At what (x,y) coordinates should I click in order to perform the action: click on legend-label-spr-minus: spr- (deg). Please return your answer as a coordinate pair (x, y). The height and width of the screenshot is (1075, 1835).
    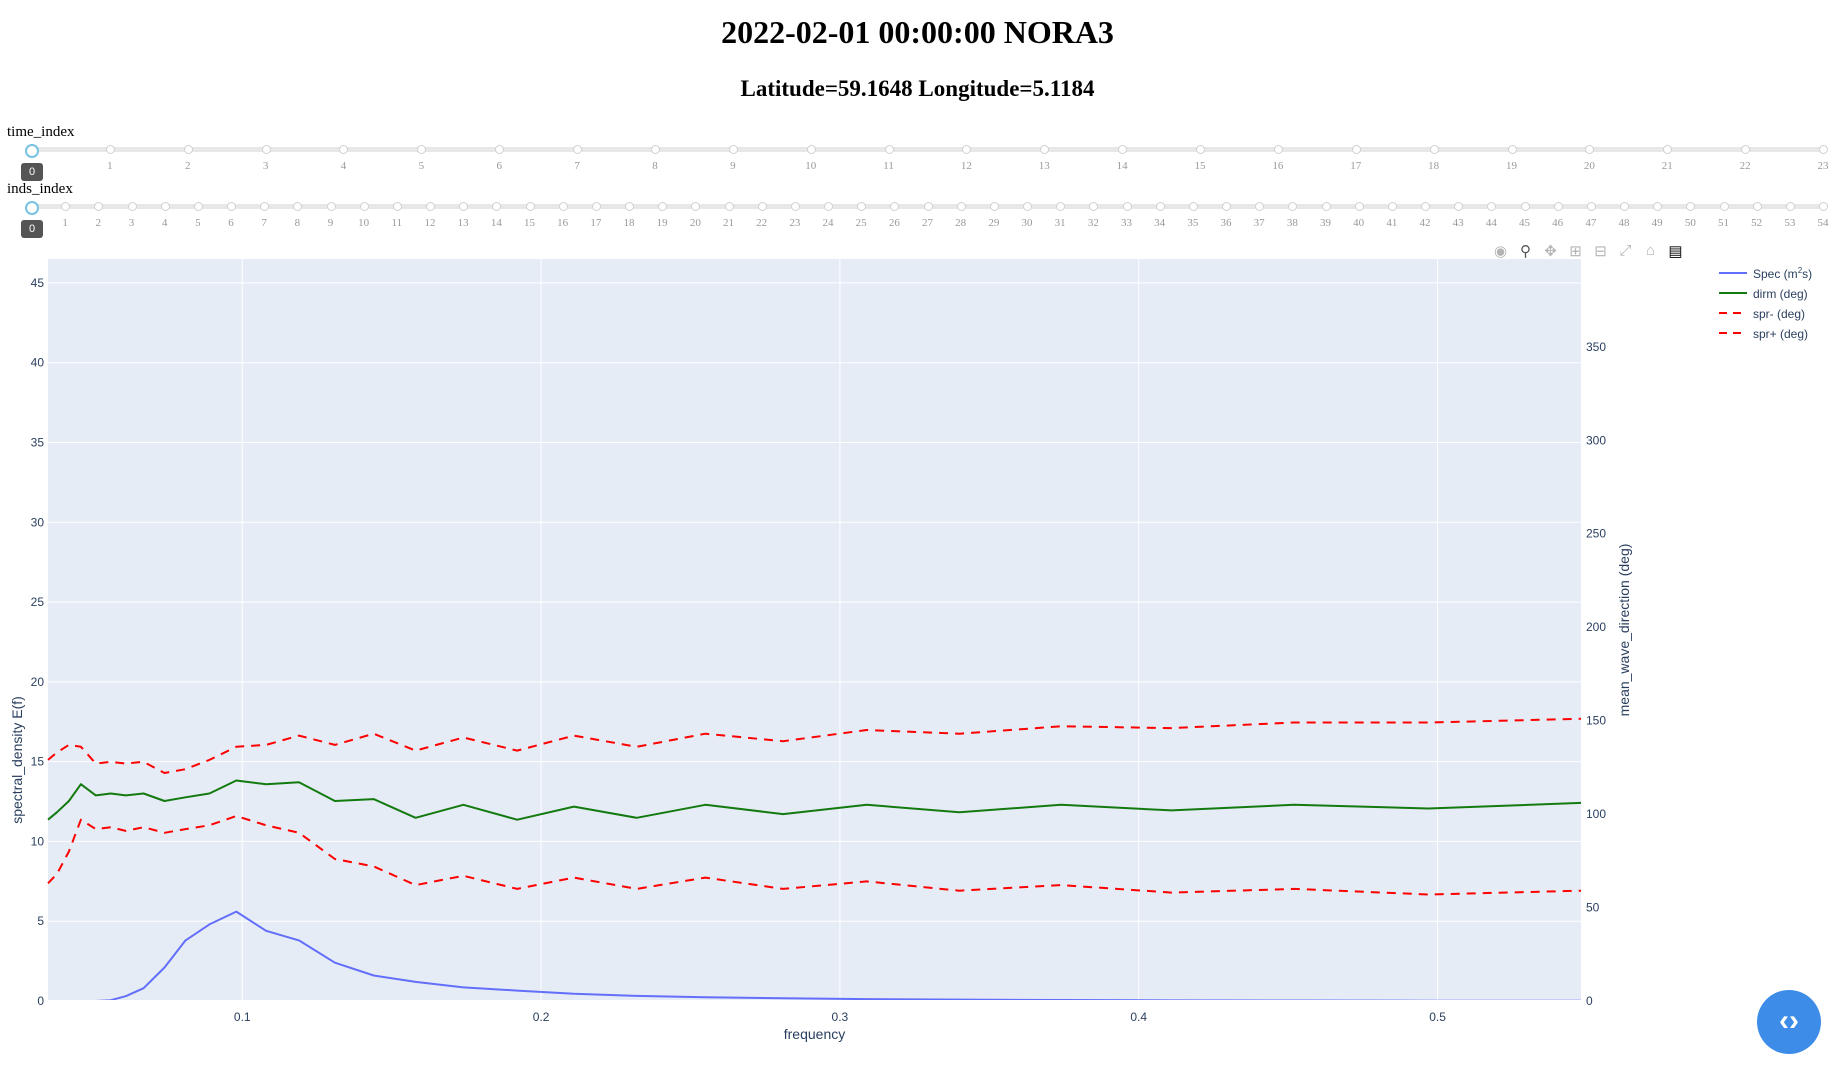
    Looking at the image, I should click on (1779, 314).